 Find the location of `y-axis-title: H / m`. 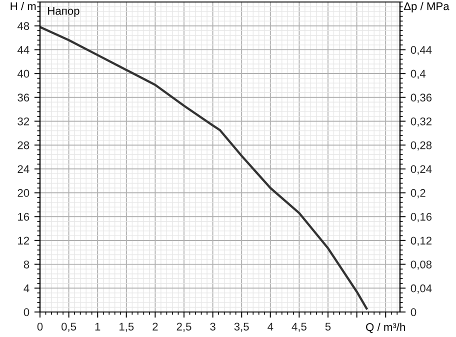

y-axis-title: H / m is located at coordinates (23, 6).